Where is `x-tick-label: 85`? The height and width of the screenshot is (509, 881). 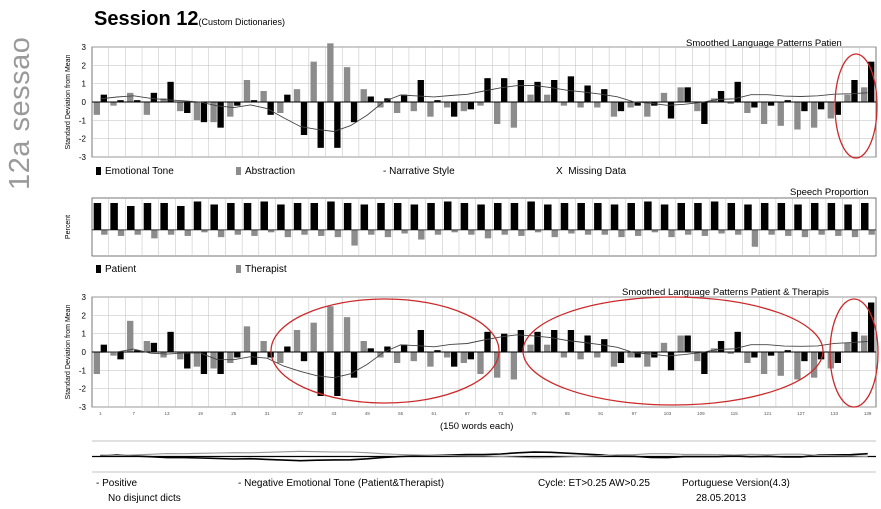
x-tick-label: 85 is located at coordinates (568, 413).